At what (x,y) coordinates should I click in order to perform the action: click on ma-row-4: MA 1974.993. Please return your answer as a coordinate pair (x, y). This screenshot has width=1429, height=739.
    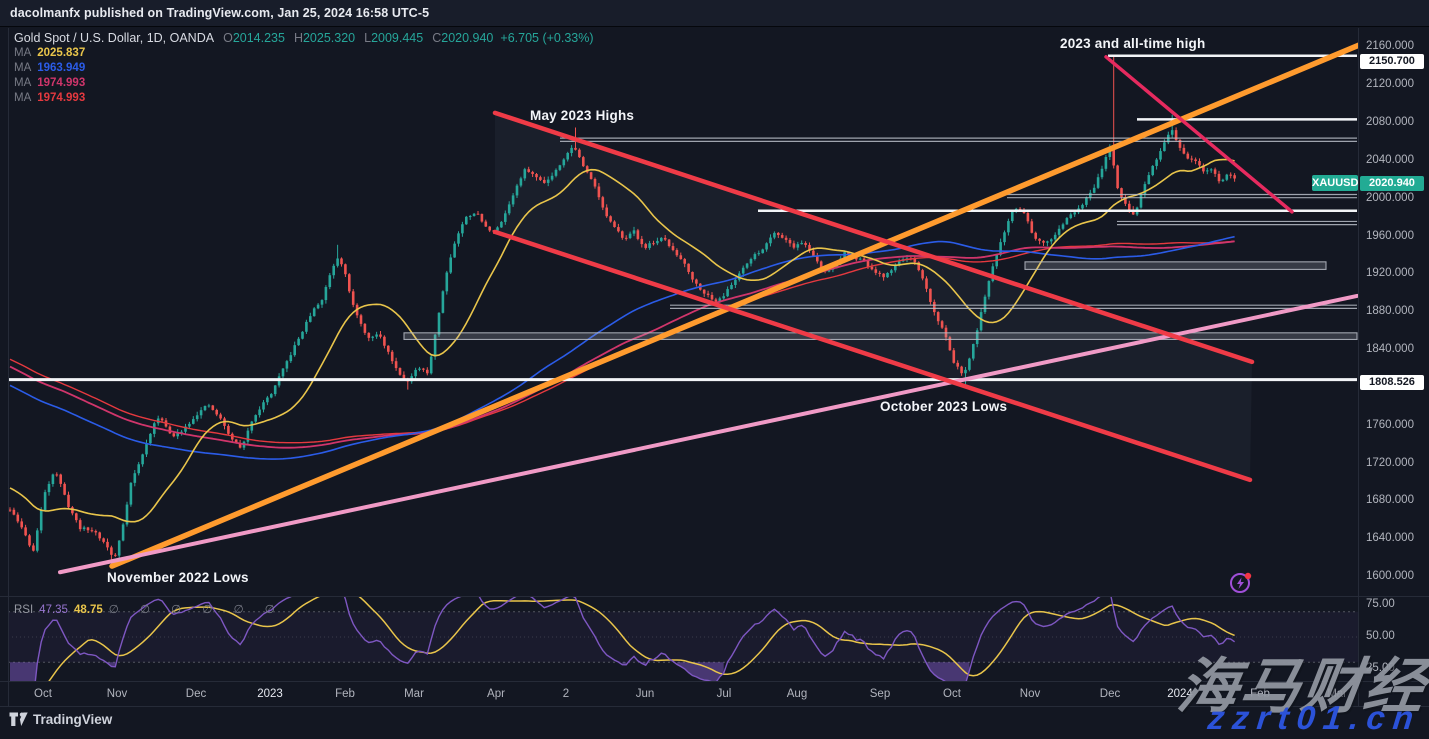
    Looking at the image, I should click on (49, 98).